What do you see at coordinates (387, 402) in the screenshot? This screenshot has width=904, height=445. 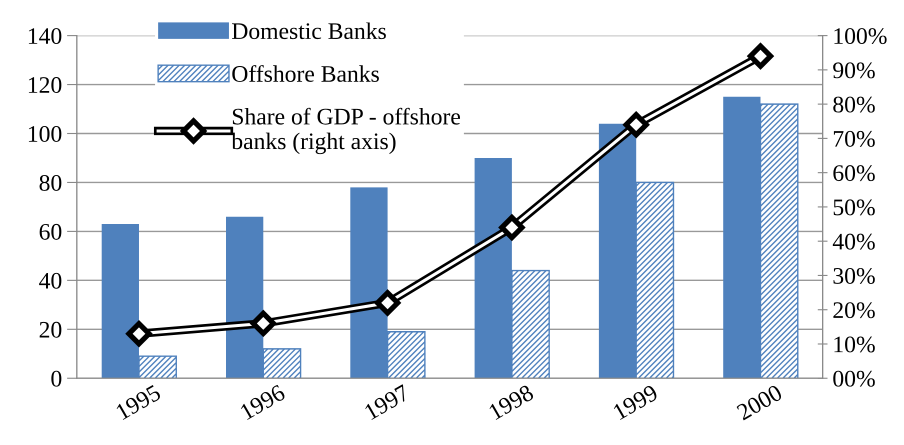 I see `x-tick-label: 1997` at bounding box center [387, 402].